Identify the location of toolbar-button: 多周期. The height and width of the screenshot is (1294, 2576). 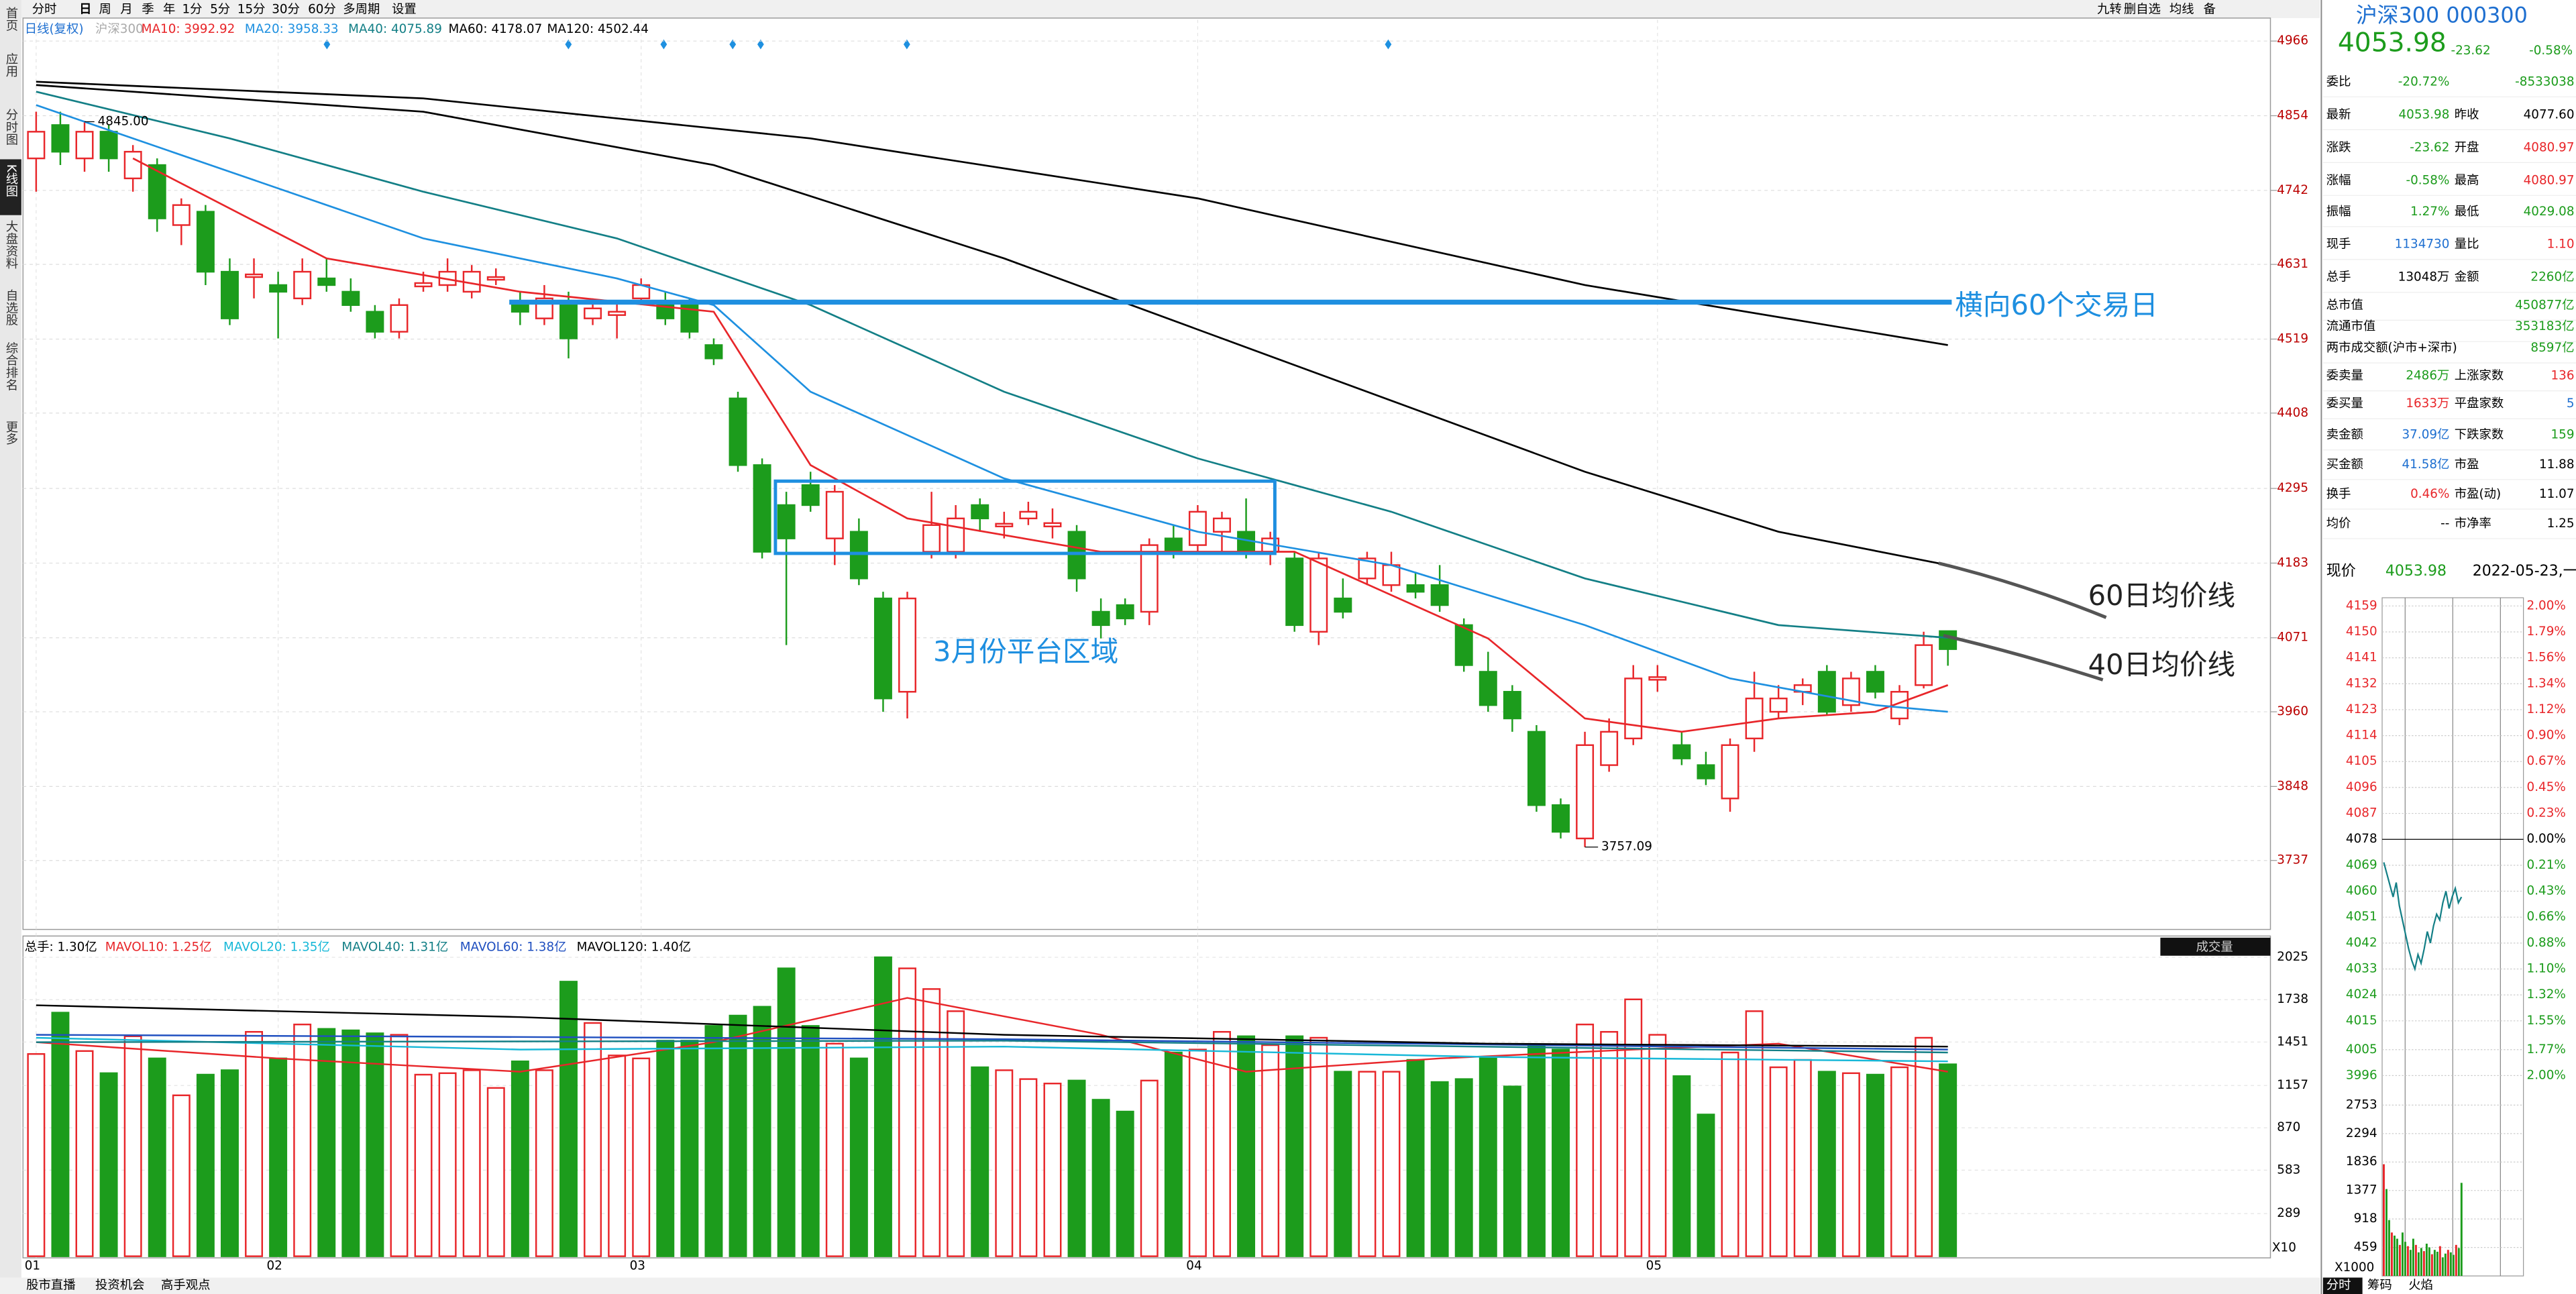
(361, 10).